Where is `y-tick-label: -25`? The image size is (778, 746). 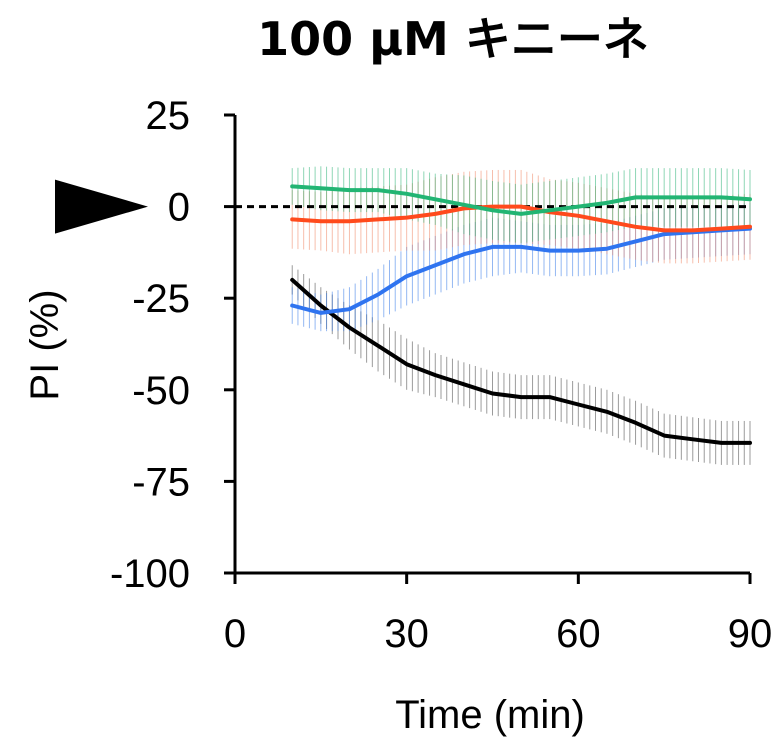
y-tick-label: -25 is located at coordinates (161, 299).